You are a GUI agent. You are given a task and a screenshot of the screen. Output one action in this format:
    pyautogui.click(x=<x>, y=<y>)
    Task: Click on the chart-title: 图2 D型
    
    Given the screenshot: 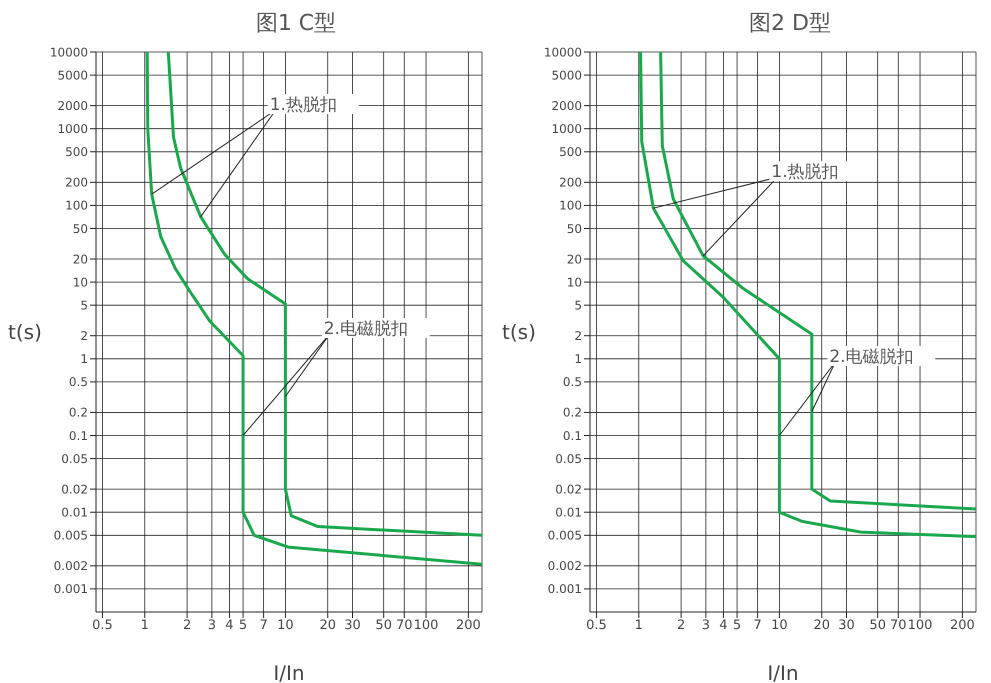 What is the action you would take?
    pyautogui.click(x=790, y=24)
    